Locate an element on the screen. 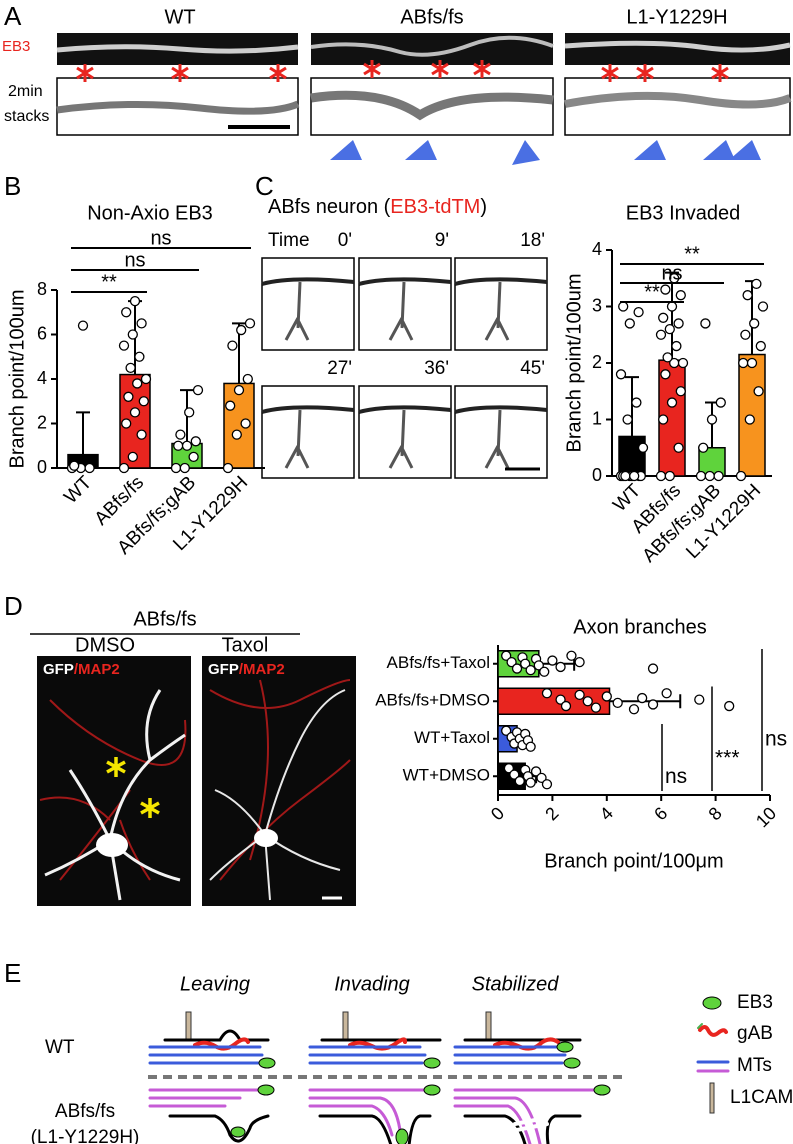 This screenshot has height=1144, width=793. stage-title: Stabilized is located at coordinates (516, 984).